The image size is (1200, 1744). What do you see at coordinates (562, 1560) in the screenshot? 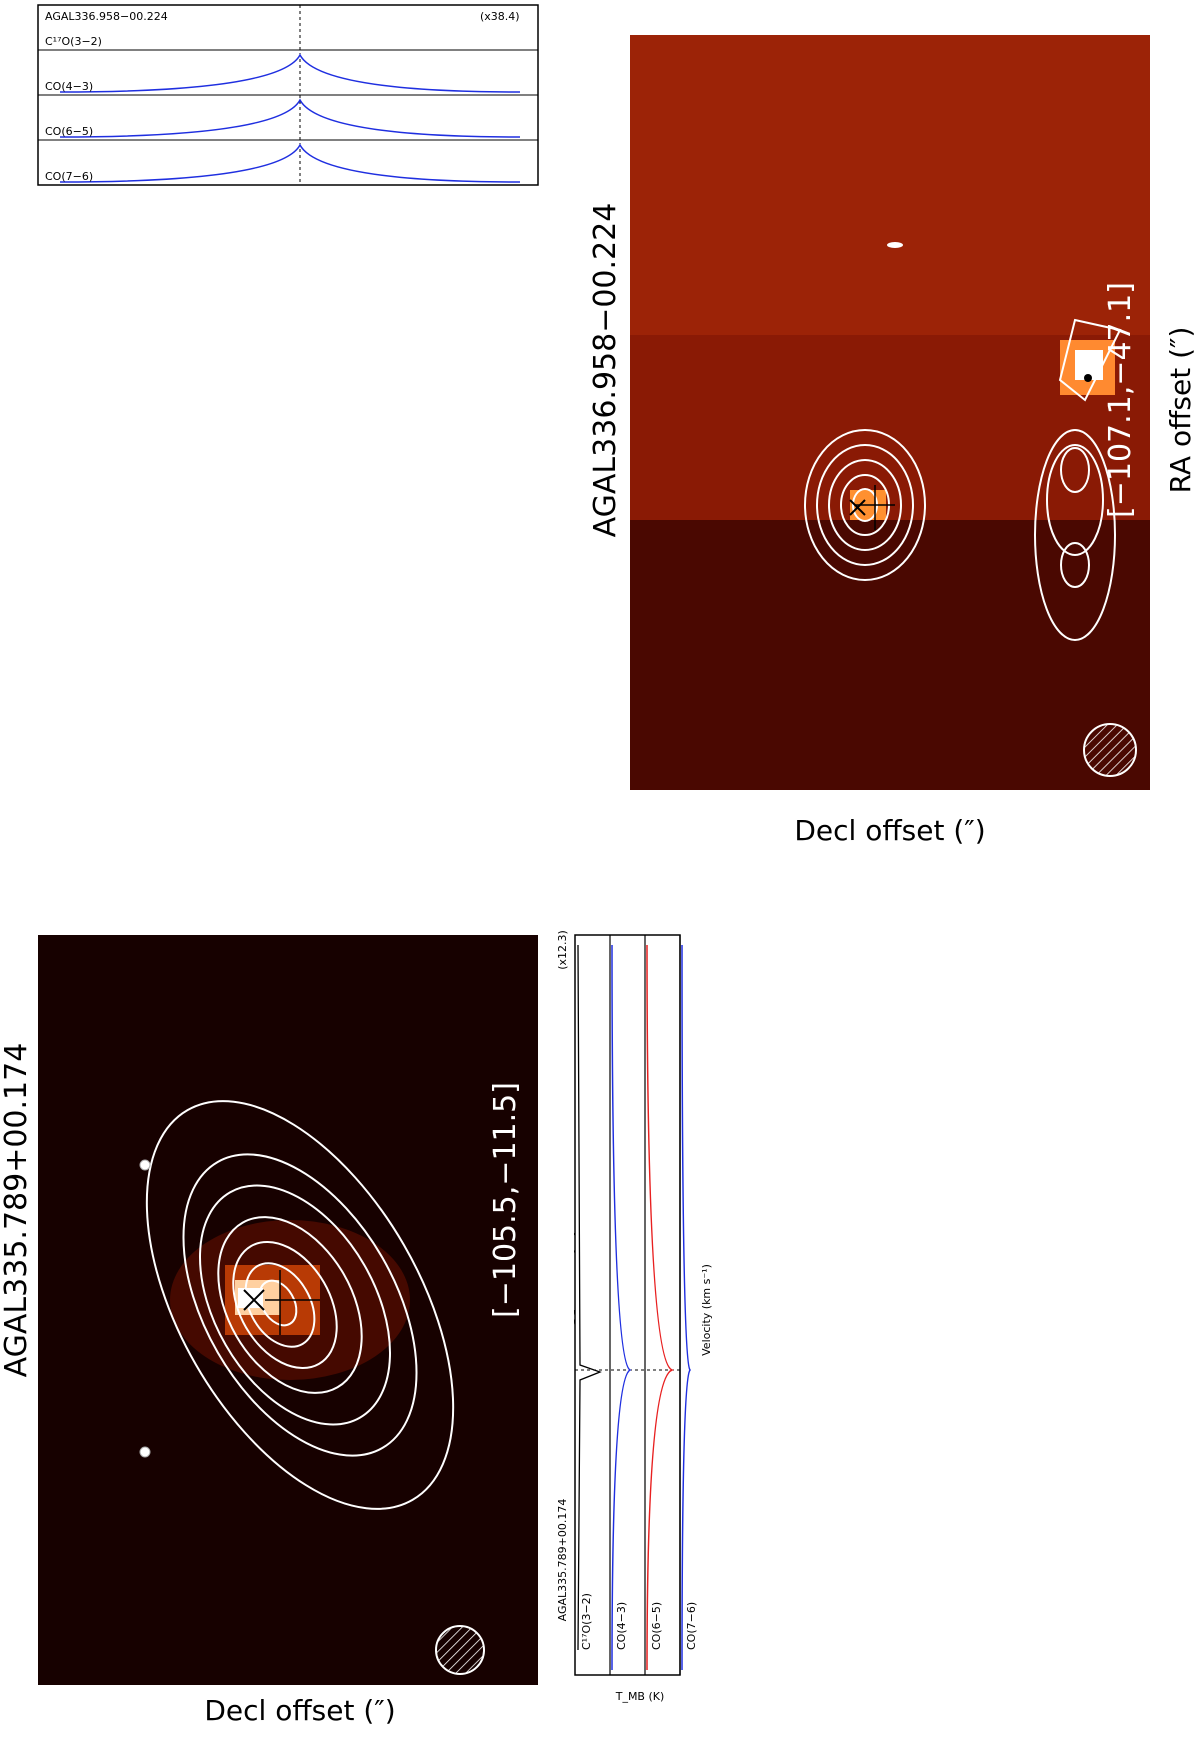
I see `spectra-a-source-label: AGAL335.789+00.174` at bounding box center [562, 1560].